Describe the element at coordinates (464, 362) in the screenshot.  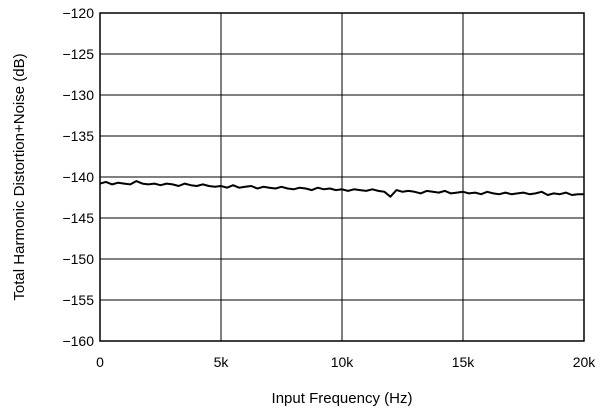
I see `x-tick-label: 15k` at that location.